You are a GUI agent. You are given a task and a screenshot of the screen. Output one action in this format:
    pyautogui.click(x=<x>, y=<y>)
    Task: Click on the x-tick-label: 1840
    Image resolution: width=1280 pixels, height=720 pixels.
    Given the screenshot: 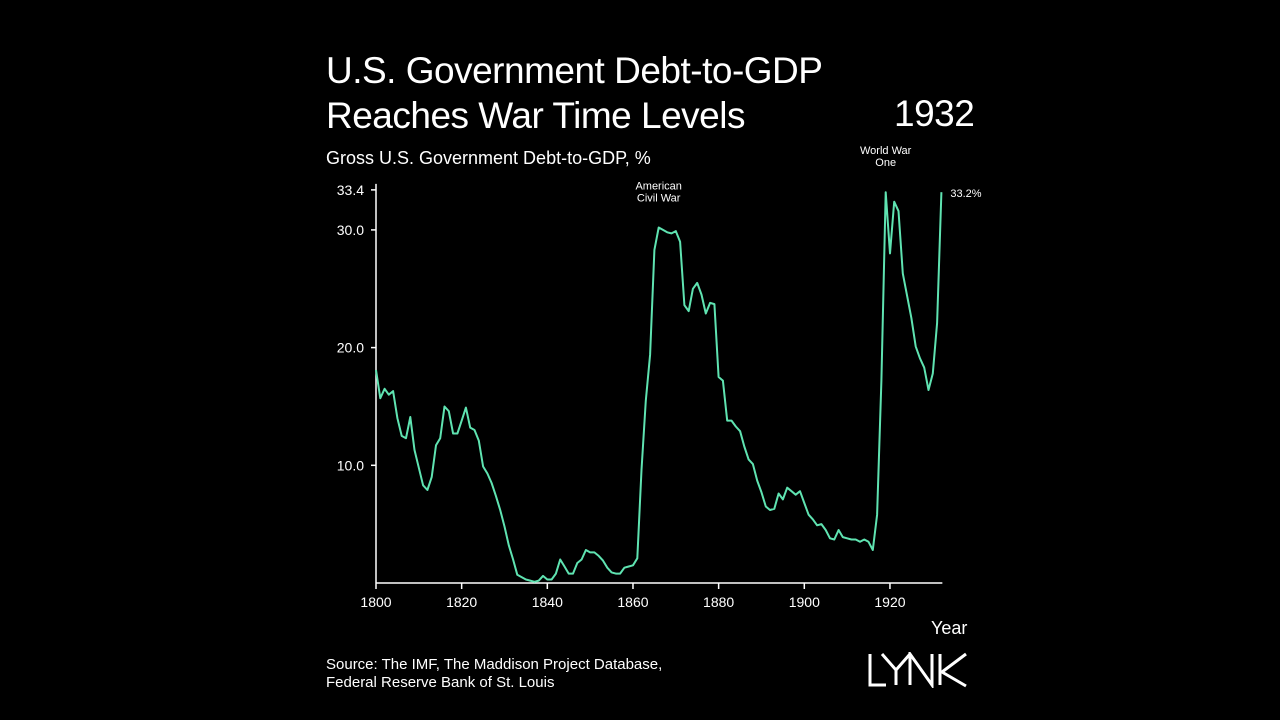 What is the action you would take?
    pyautogui.click(x=547, y=602)
    